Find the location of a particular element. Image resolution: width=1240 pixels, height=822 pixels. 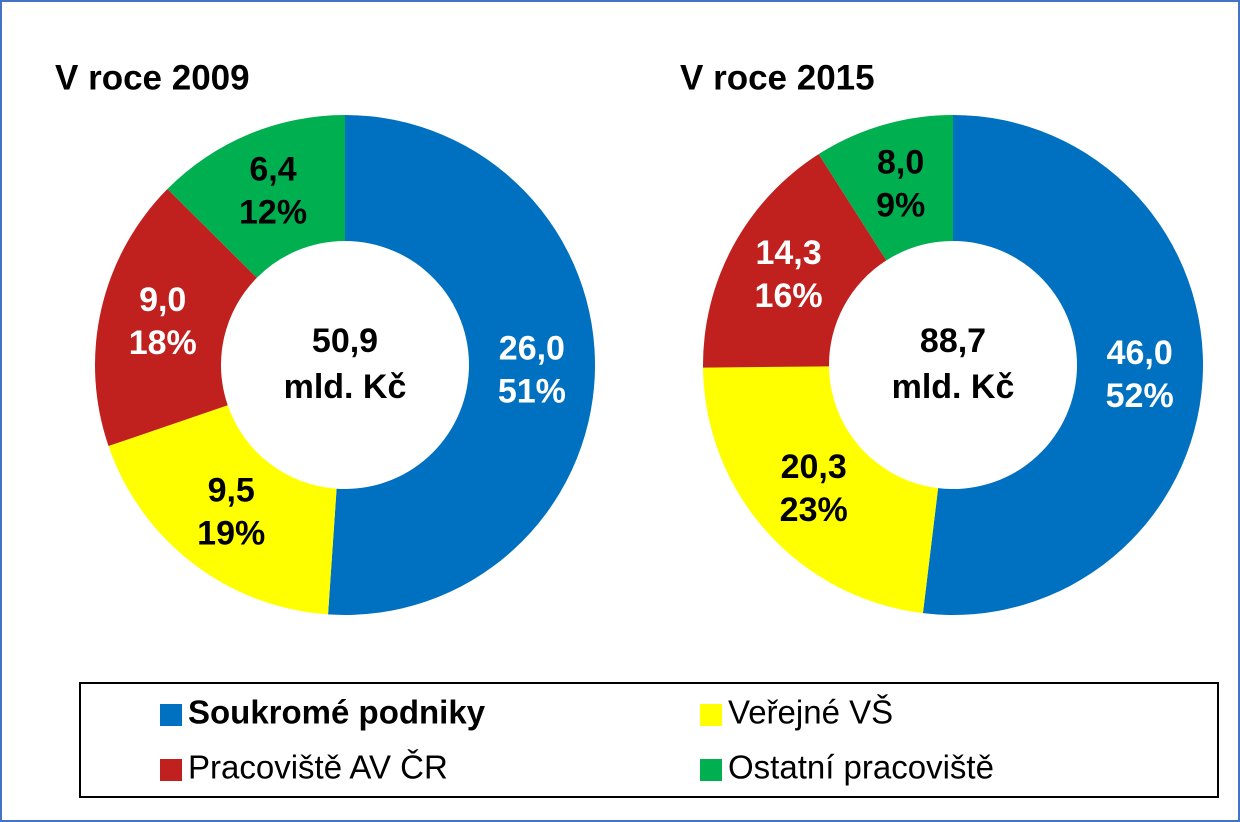

percent-label: 9% is located at coordinates (900, 205).